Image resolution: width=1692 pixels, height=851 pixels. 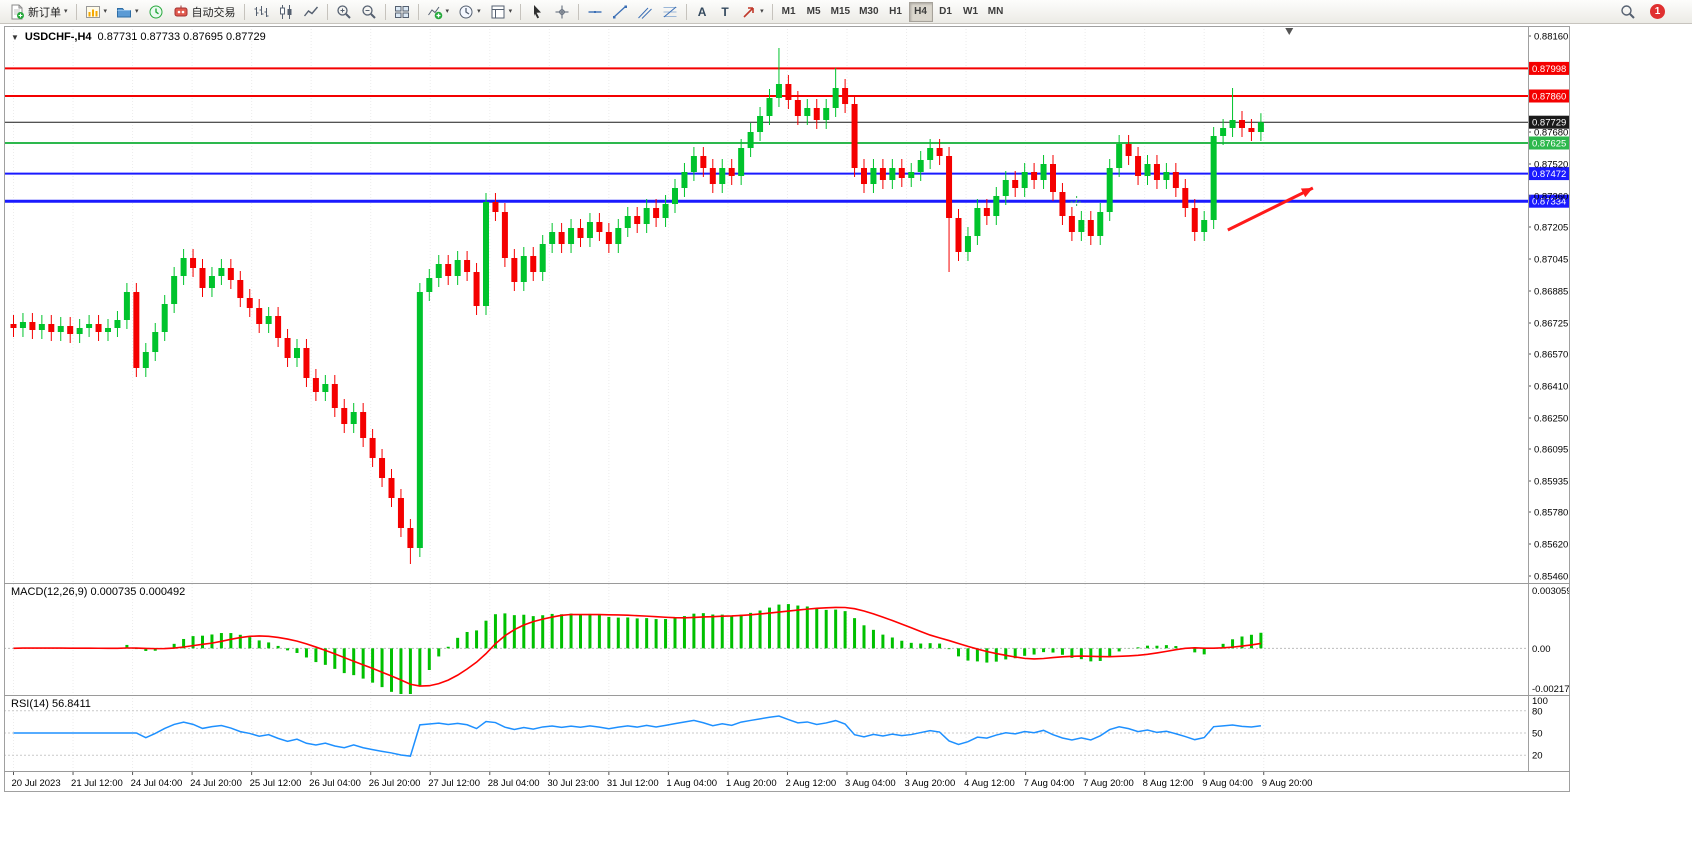 What do you see at coordinates (620, 12) in the screenshot?
I see `trendline-button` at bounding box center [620, 12].